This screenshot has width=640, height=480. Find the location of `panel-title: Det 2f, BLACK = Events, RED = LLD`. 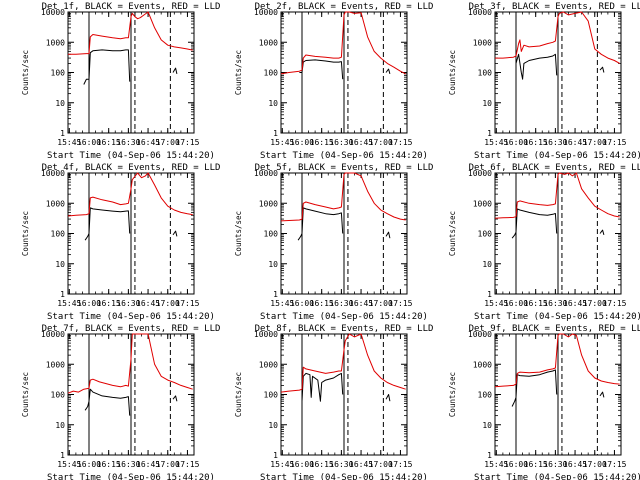

panel-title: Det 2f, BLACK = Events, RED = LLD is located at coordinates (344, 7).